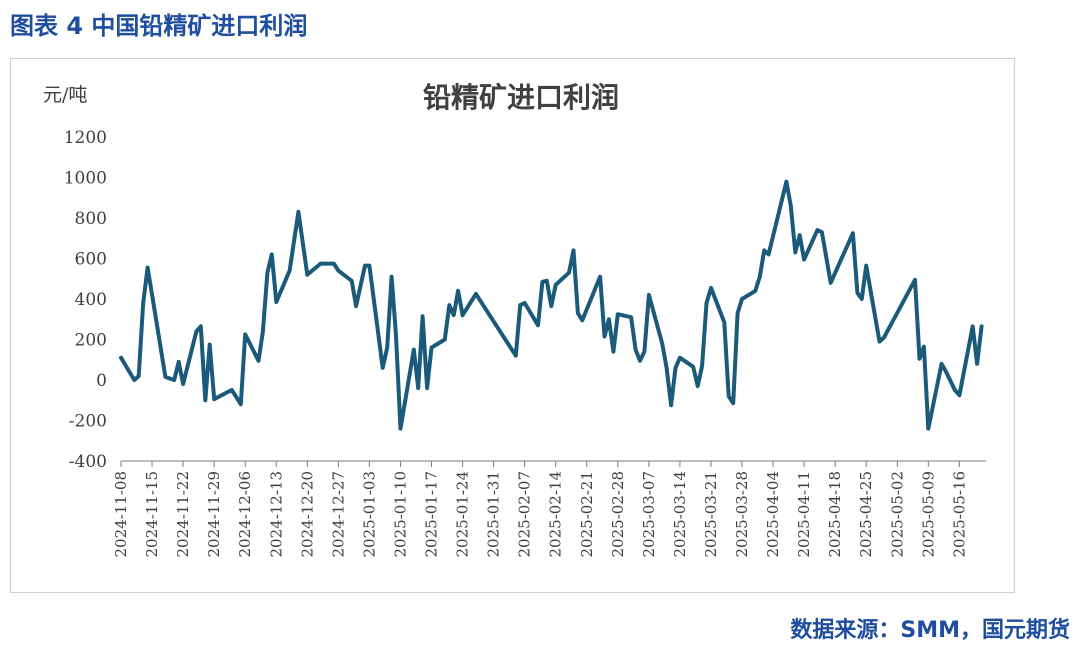 This screenshot has height=655, width=1080. Describe the element at coordinates (432, 514) in the screenshot. I see `x-tick-label: 2025-01-17` at that location.